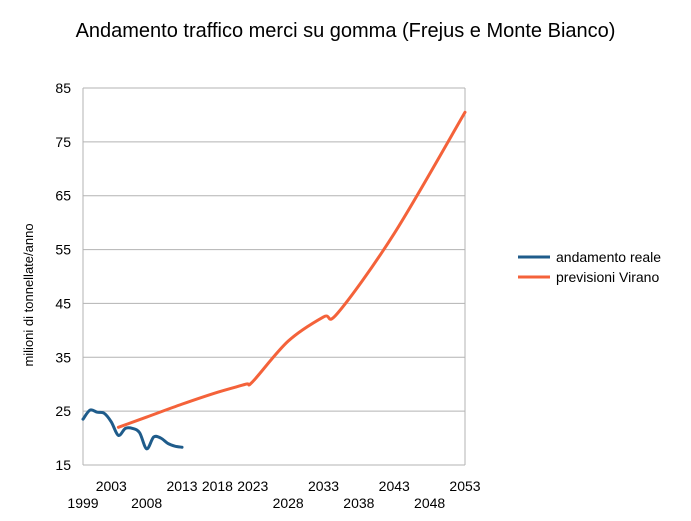 Image resolution: width=691 pixels, height=521 pixels. I want to click on legend: andamento reale previsioni Virano, so click(589, 267).